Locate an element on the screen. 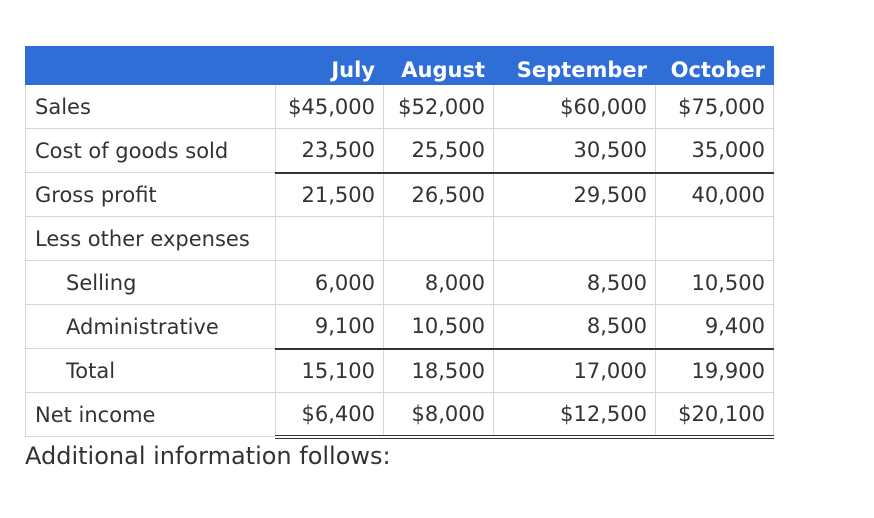 This screenshot has width=874, height=518. cell-value: 40,000 is located at coordinates (714, 194).